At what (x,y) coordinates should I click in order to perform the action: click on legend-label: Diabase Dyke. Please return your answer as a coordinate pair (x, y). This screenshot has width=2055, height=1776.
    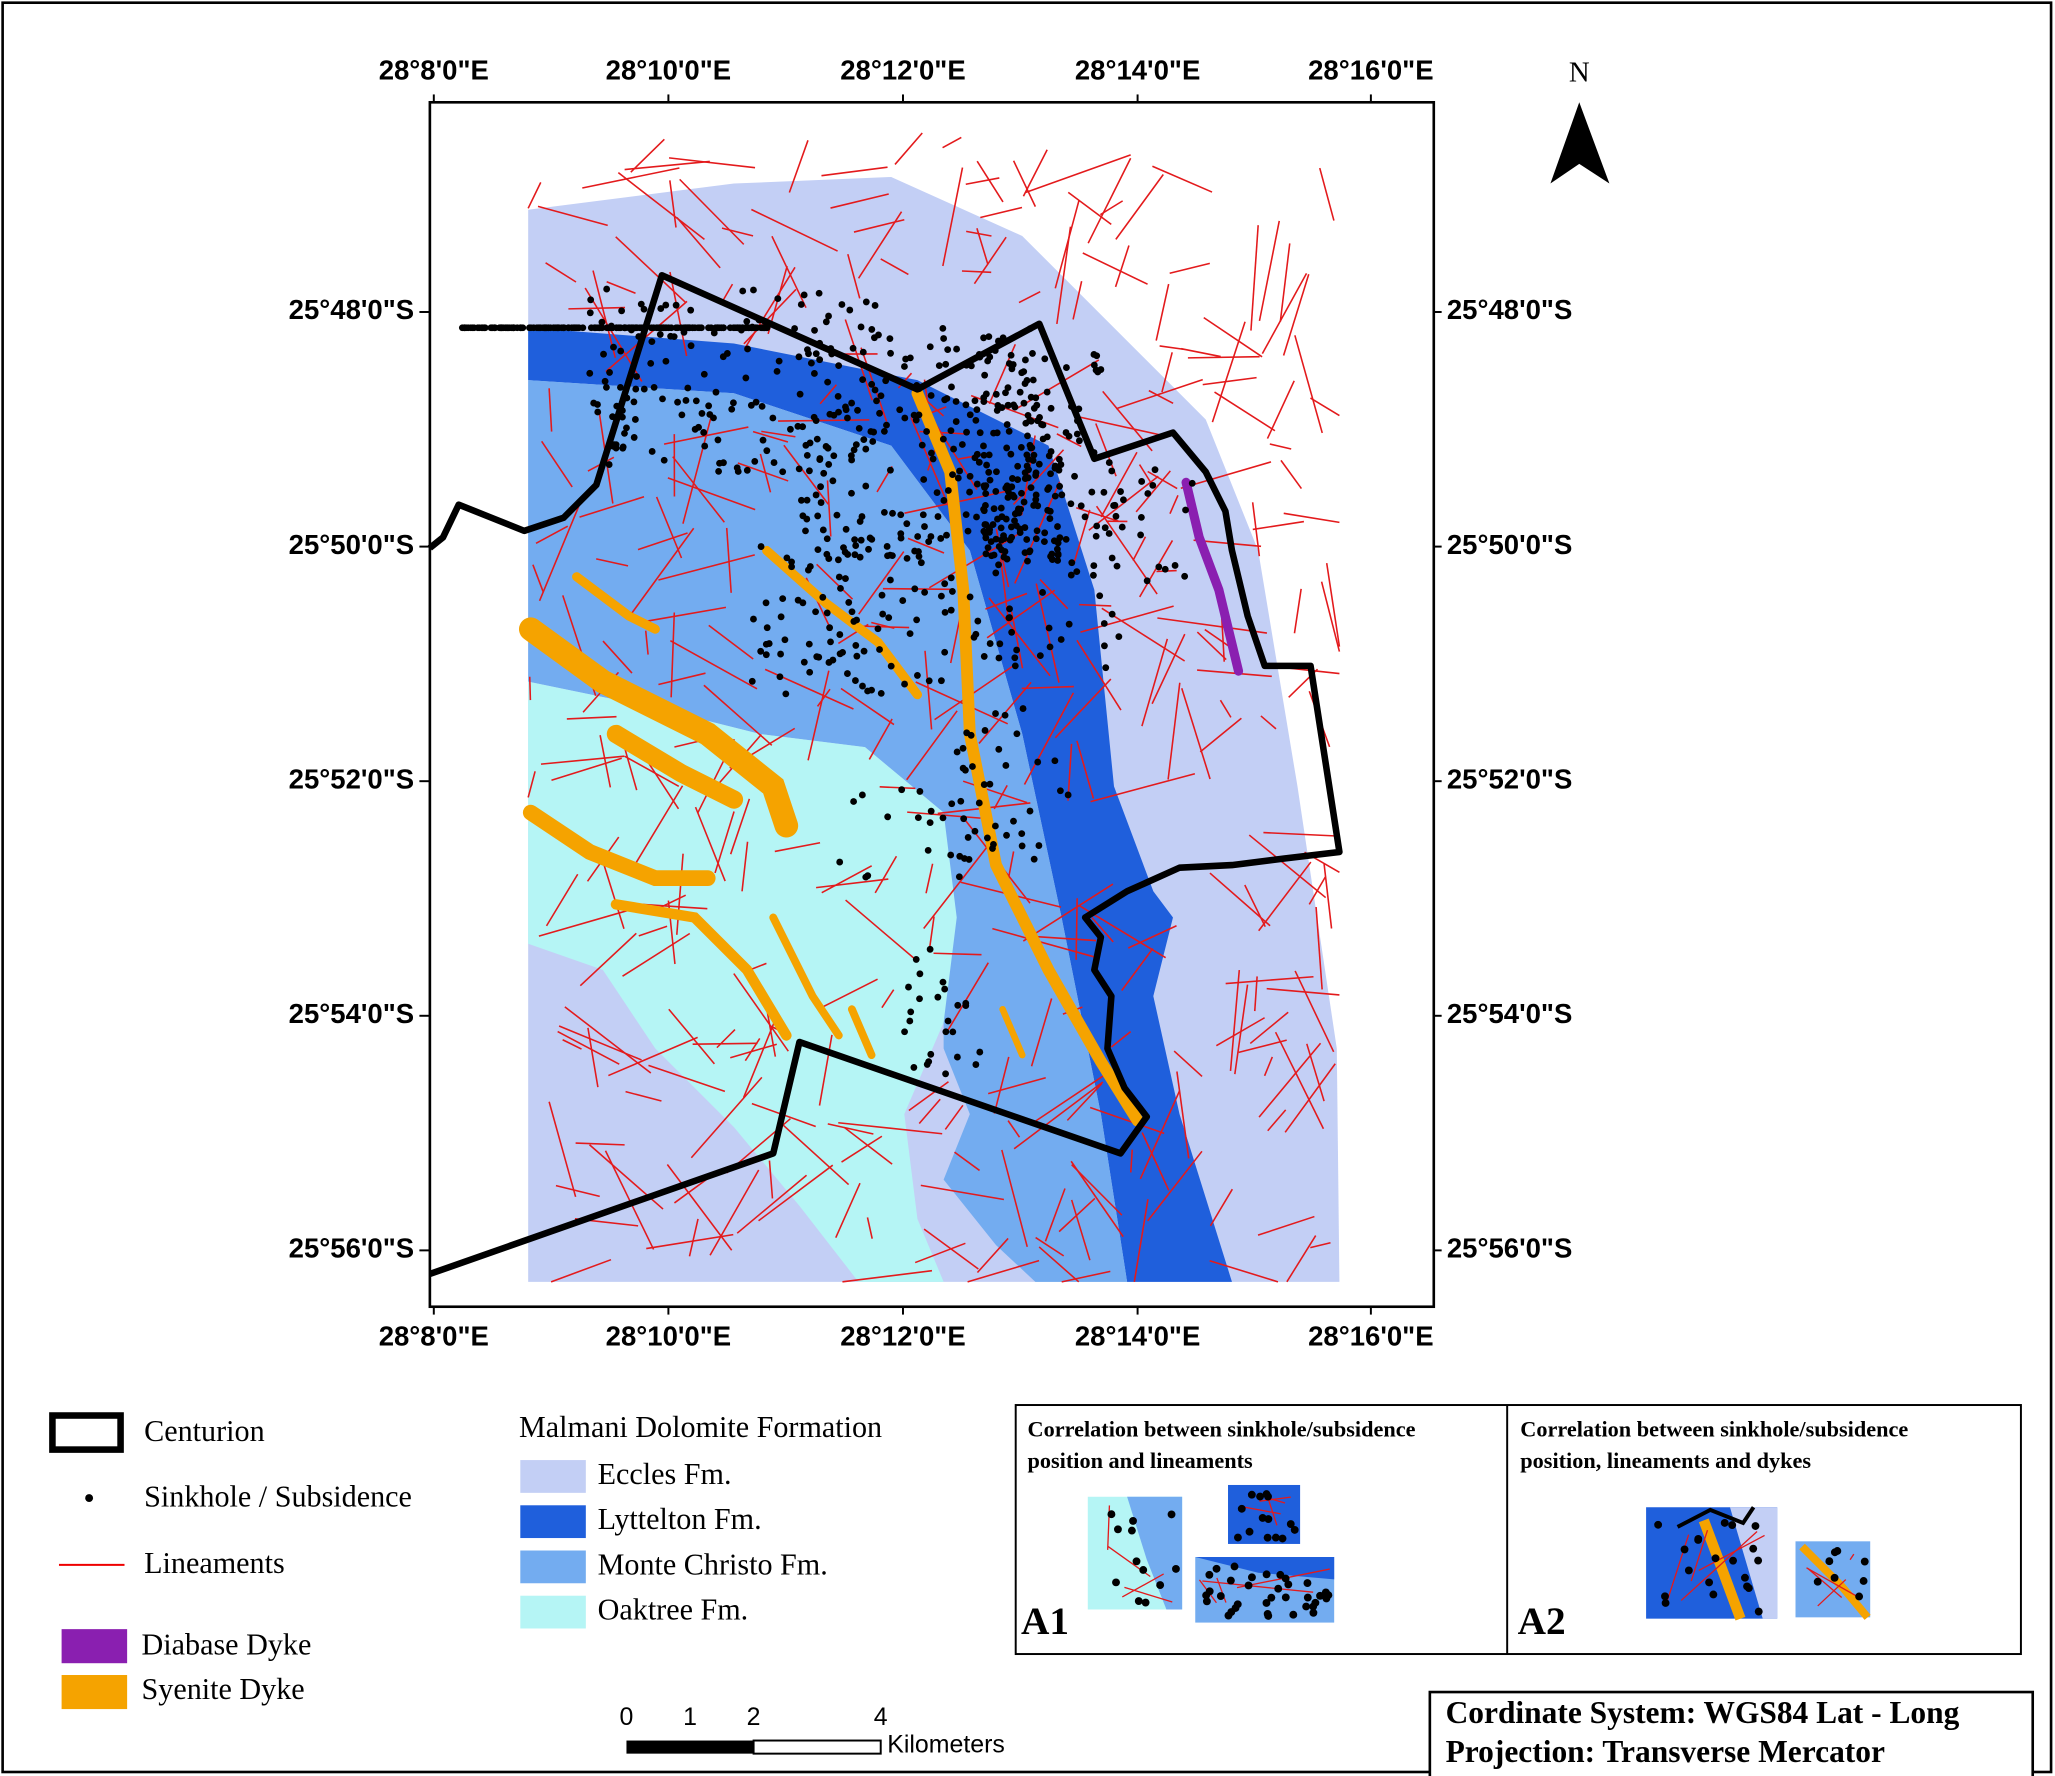
    Looking at the image, I should click on (227, 1644).